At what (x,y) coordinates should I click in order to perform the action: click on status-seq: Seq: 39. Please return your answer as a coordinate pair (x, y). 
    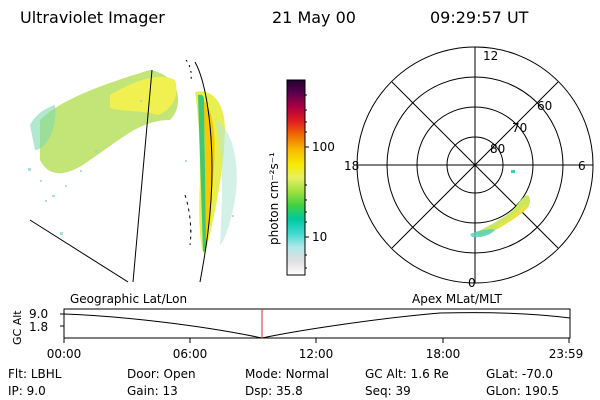
    Looking at the image, I should click on (388, 391).